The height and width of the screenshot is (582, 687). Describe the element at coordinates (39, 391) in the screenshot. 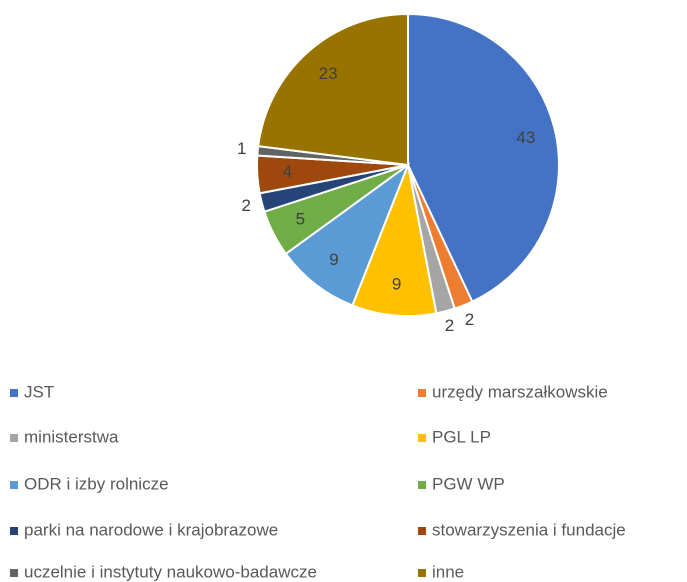

I see `legend-label: JST` at that location.